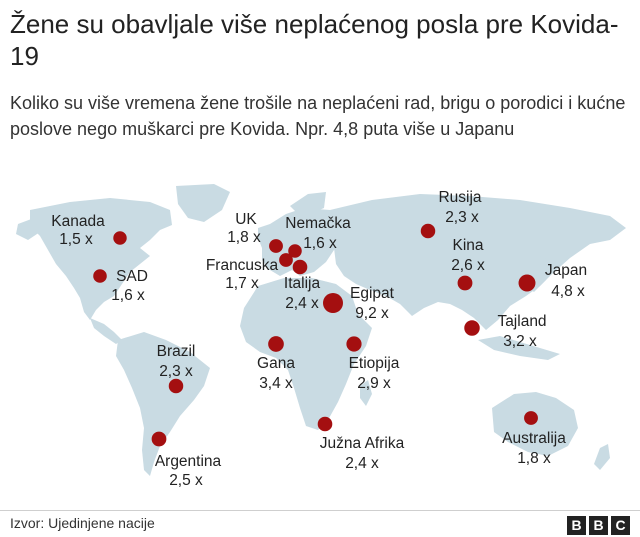  Describe the element at coordinates (472, 328) in the screenshot. I see `bubble-tajland` at that location.